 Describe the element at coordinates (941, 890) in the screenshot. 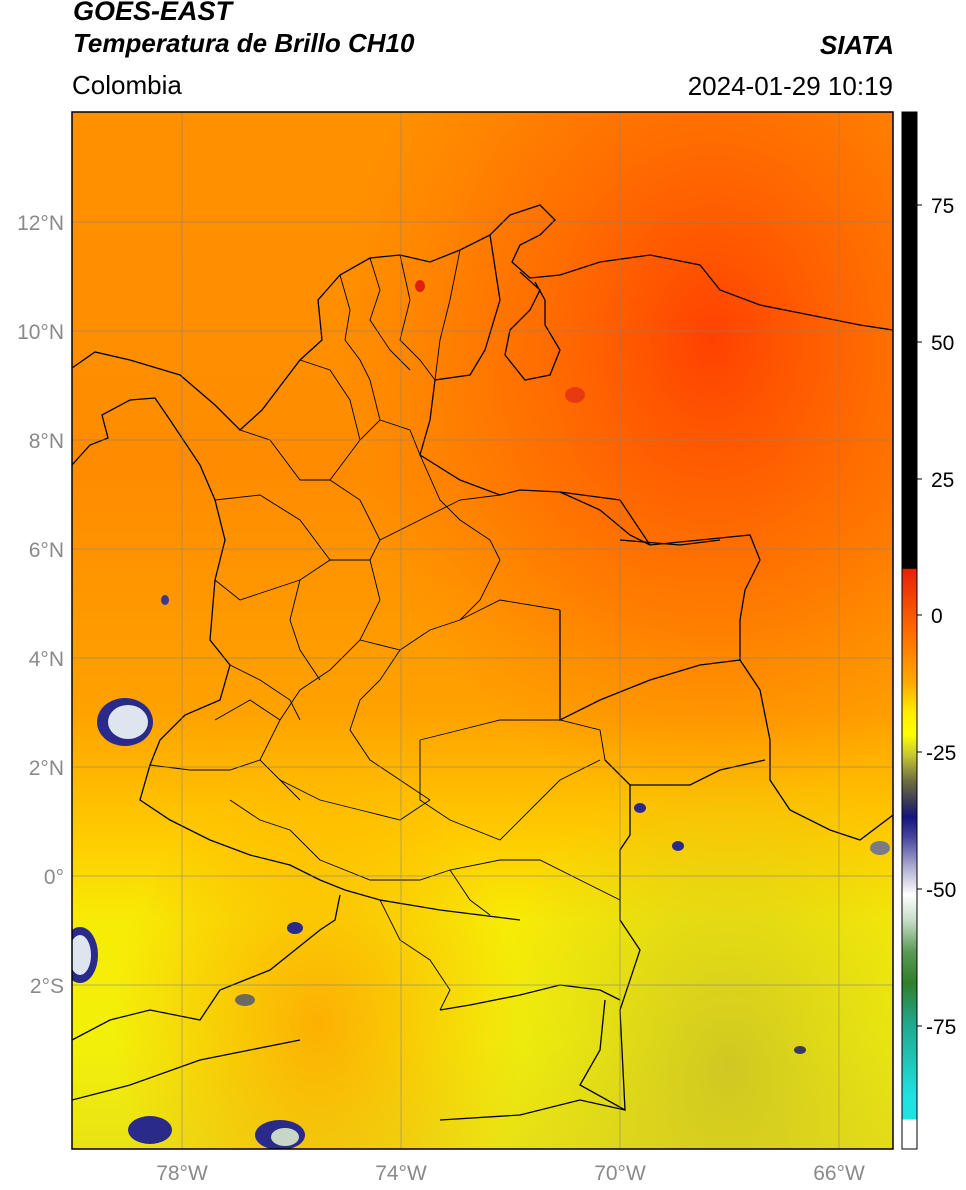

I see `colorbar-tick: -50` at that location.